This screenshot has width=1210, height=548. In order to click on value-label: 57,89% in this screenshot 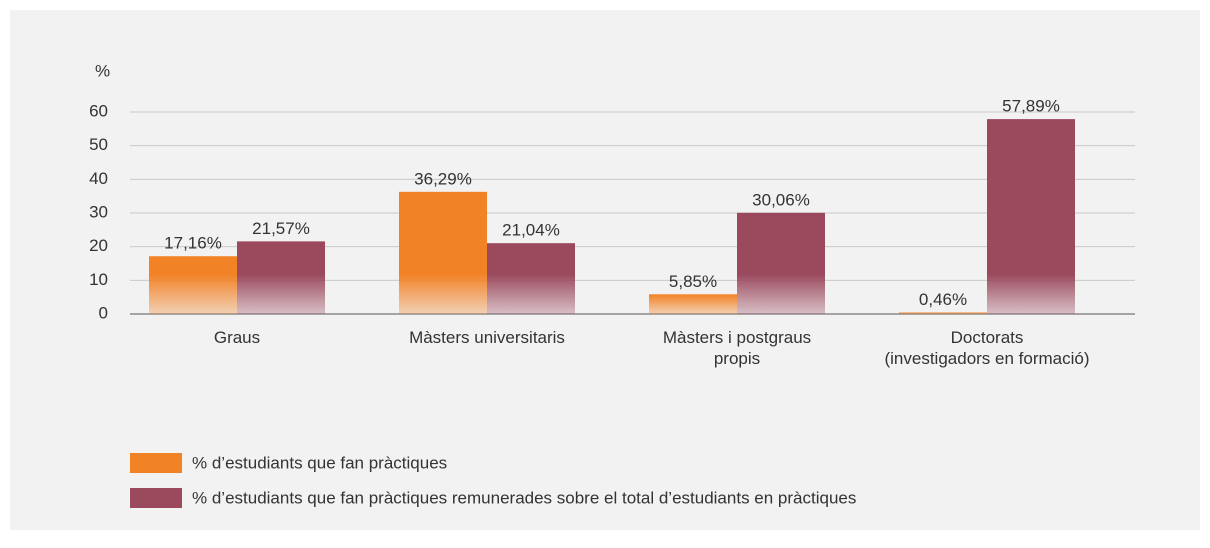, I will do `click(1031, 106)`.